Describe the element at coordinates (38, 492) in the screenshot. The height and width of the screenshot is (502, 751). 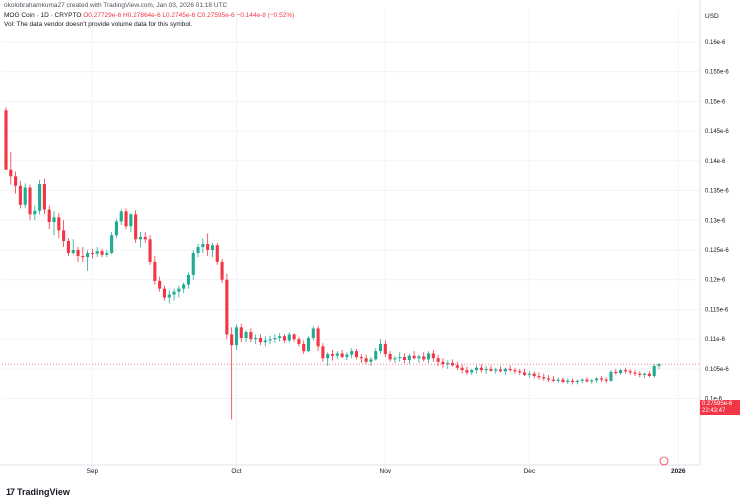
I see `tradingview-logo: 17 TradingView` at that location.